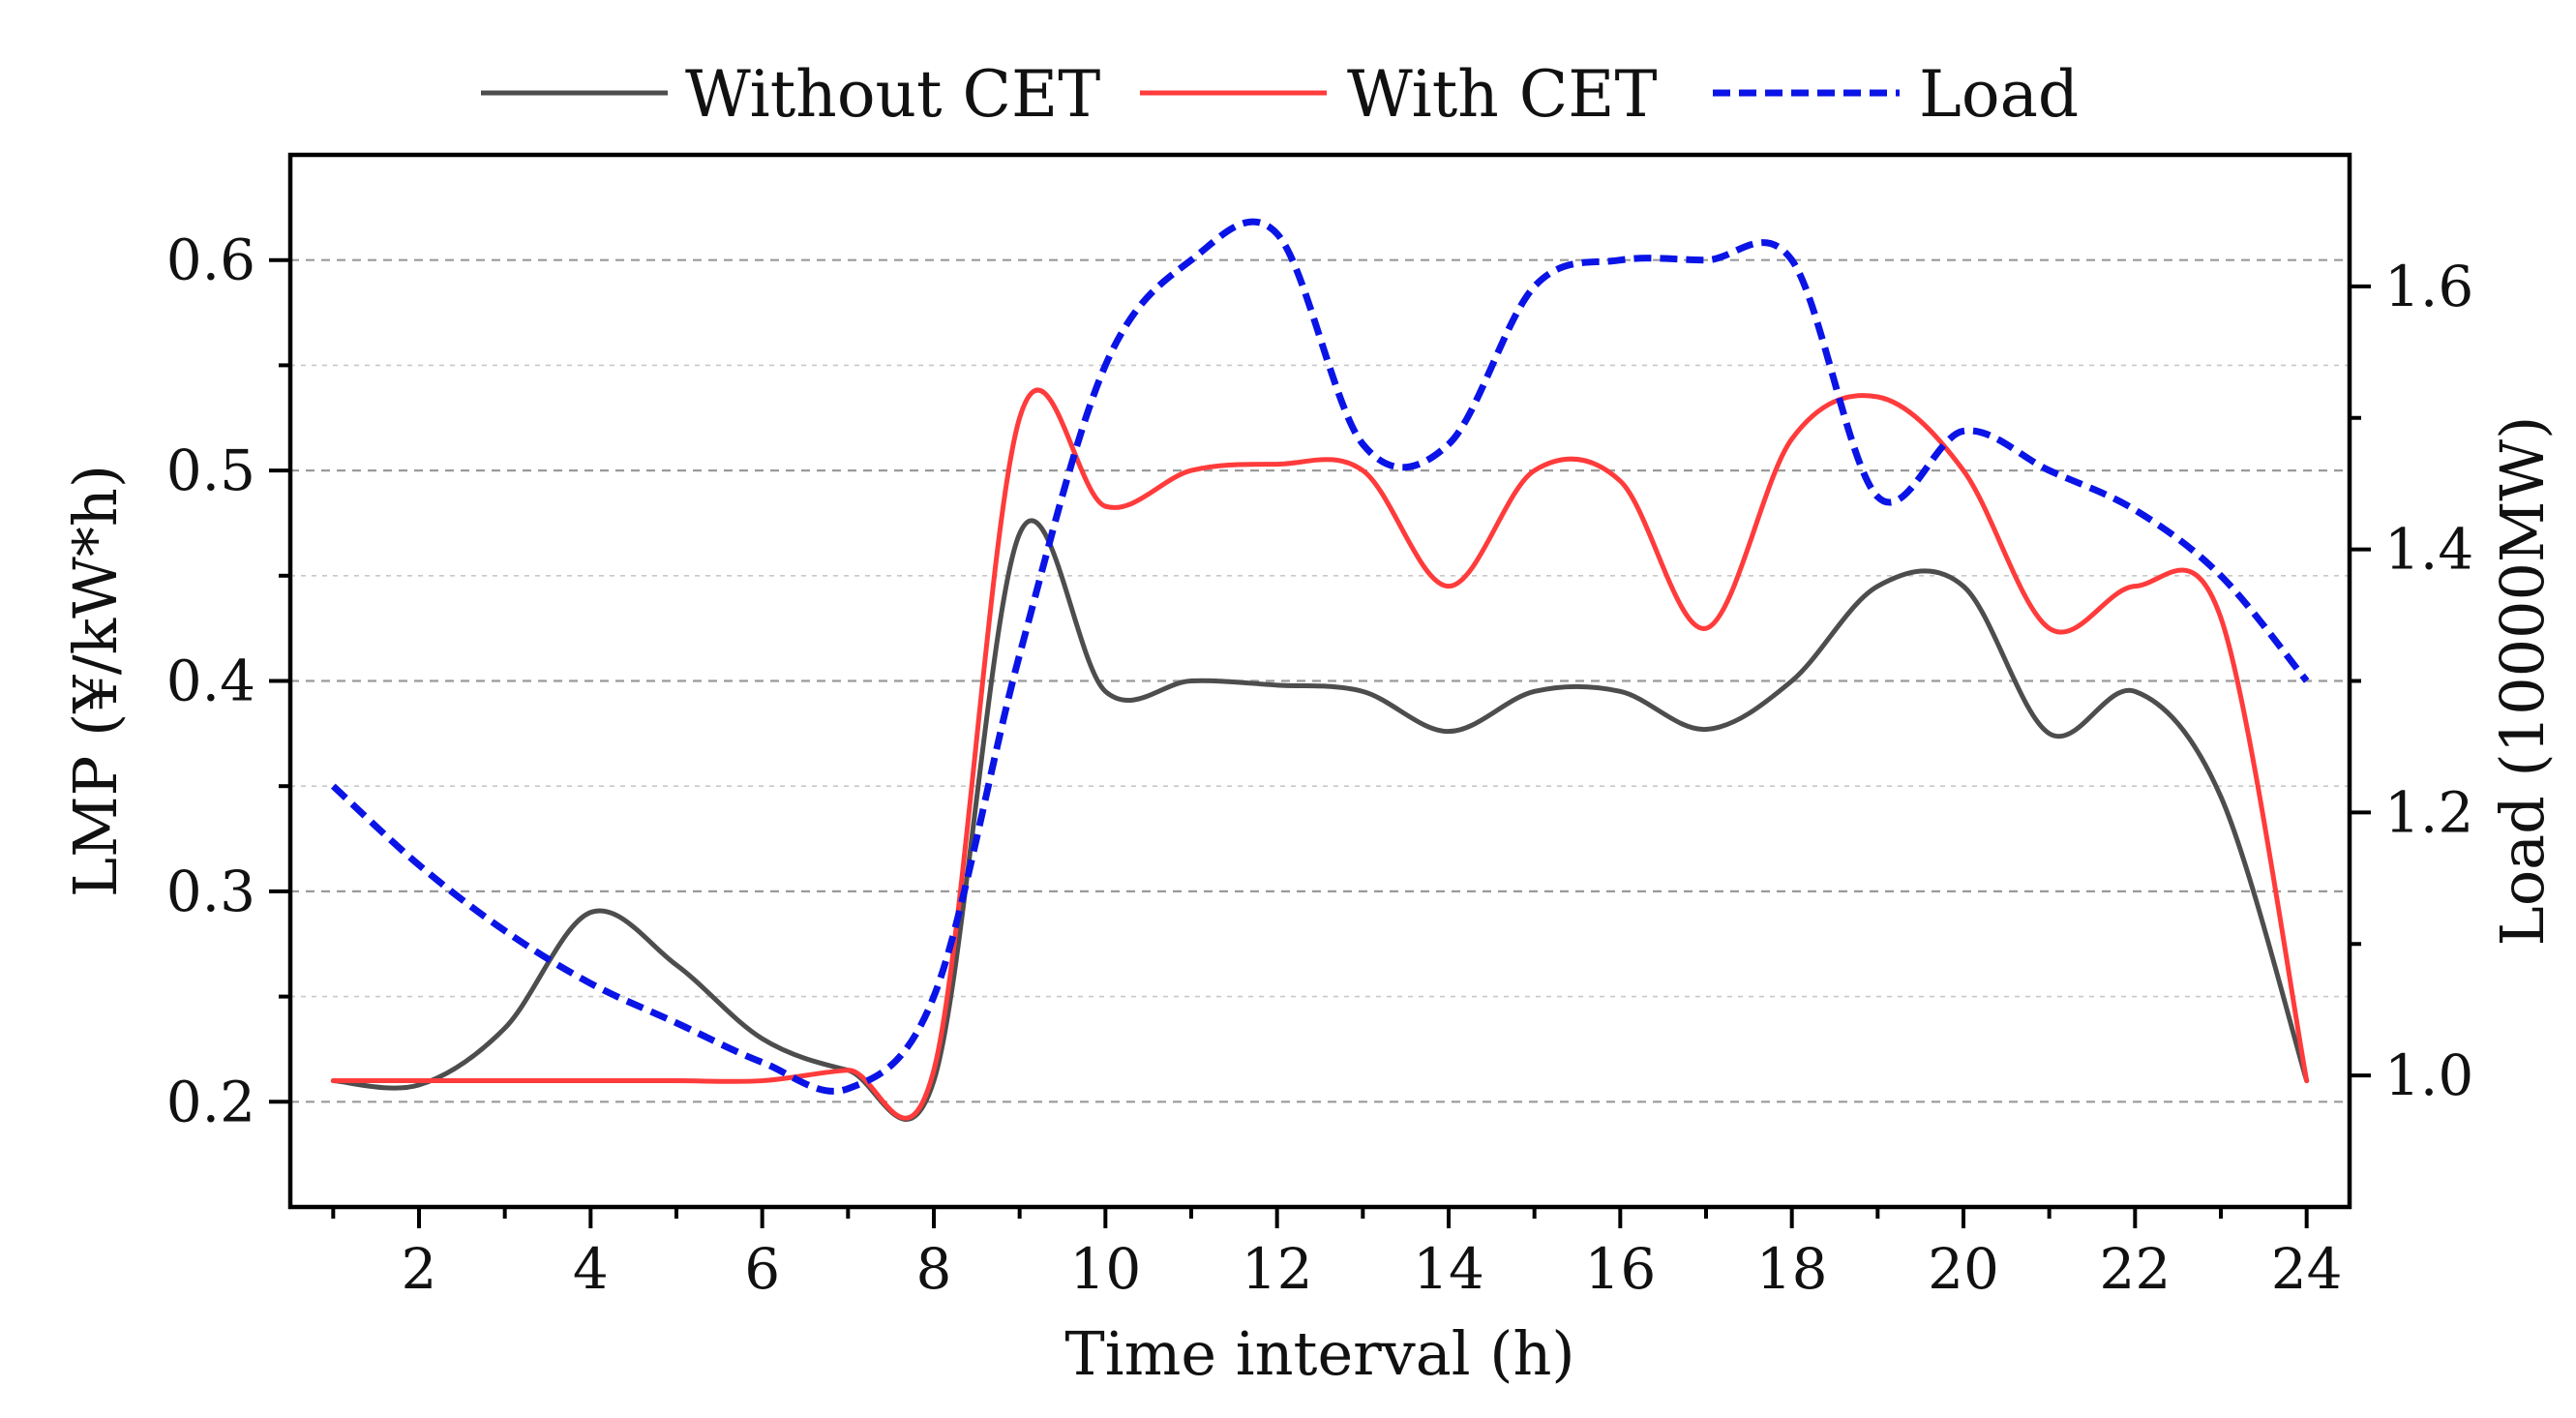  What do you see at coordinates (210, 891) in the screenshot?
I see `y-tick-label: 0.3` at bounding box center [210, 891].